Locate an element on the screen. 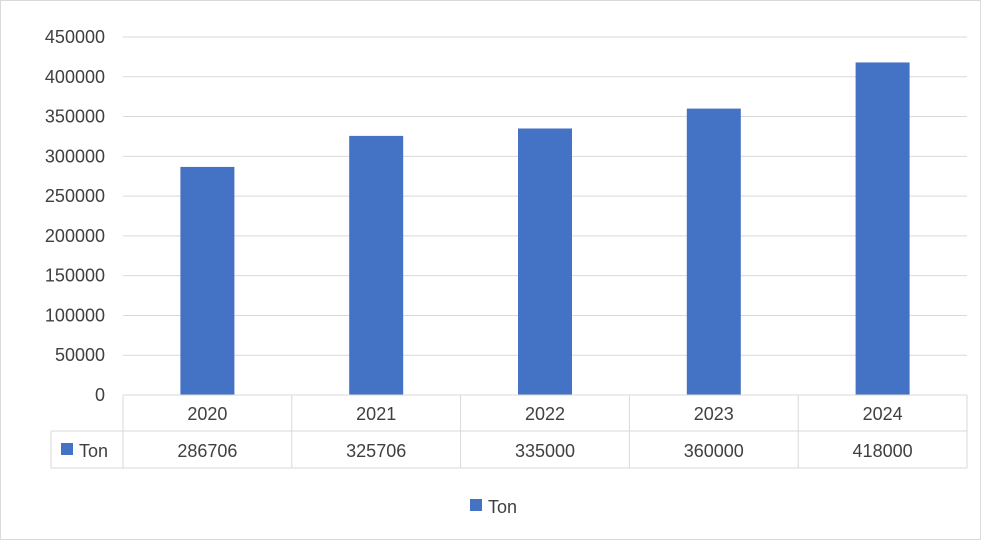 This screenshot has height=540, width=981. data-table-value: 325706 is located at coordinates (376, 451).